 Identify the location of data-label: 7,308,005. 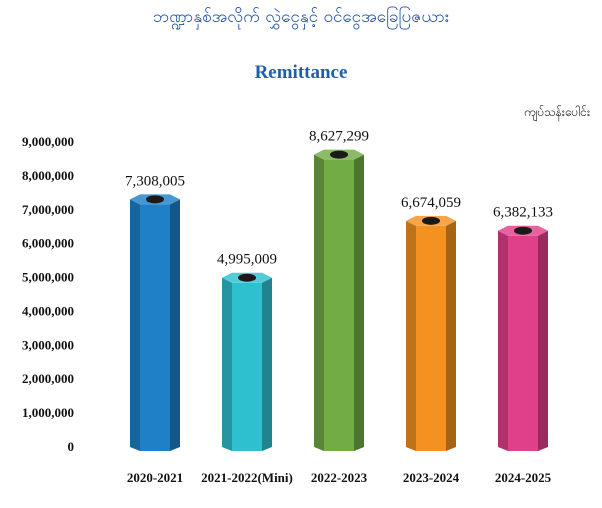
(155, 181).